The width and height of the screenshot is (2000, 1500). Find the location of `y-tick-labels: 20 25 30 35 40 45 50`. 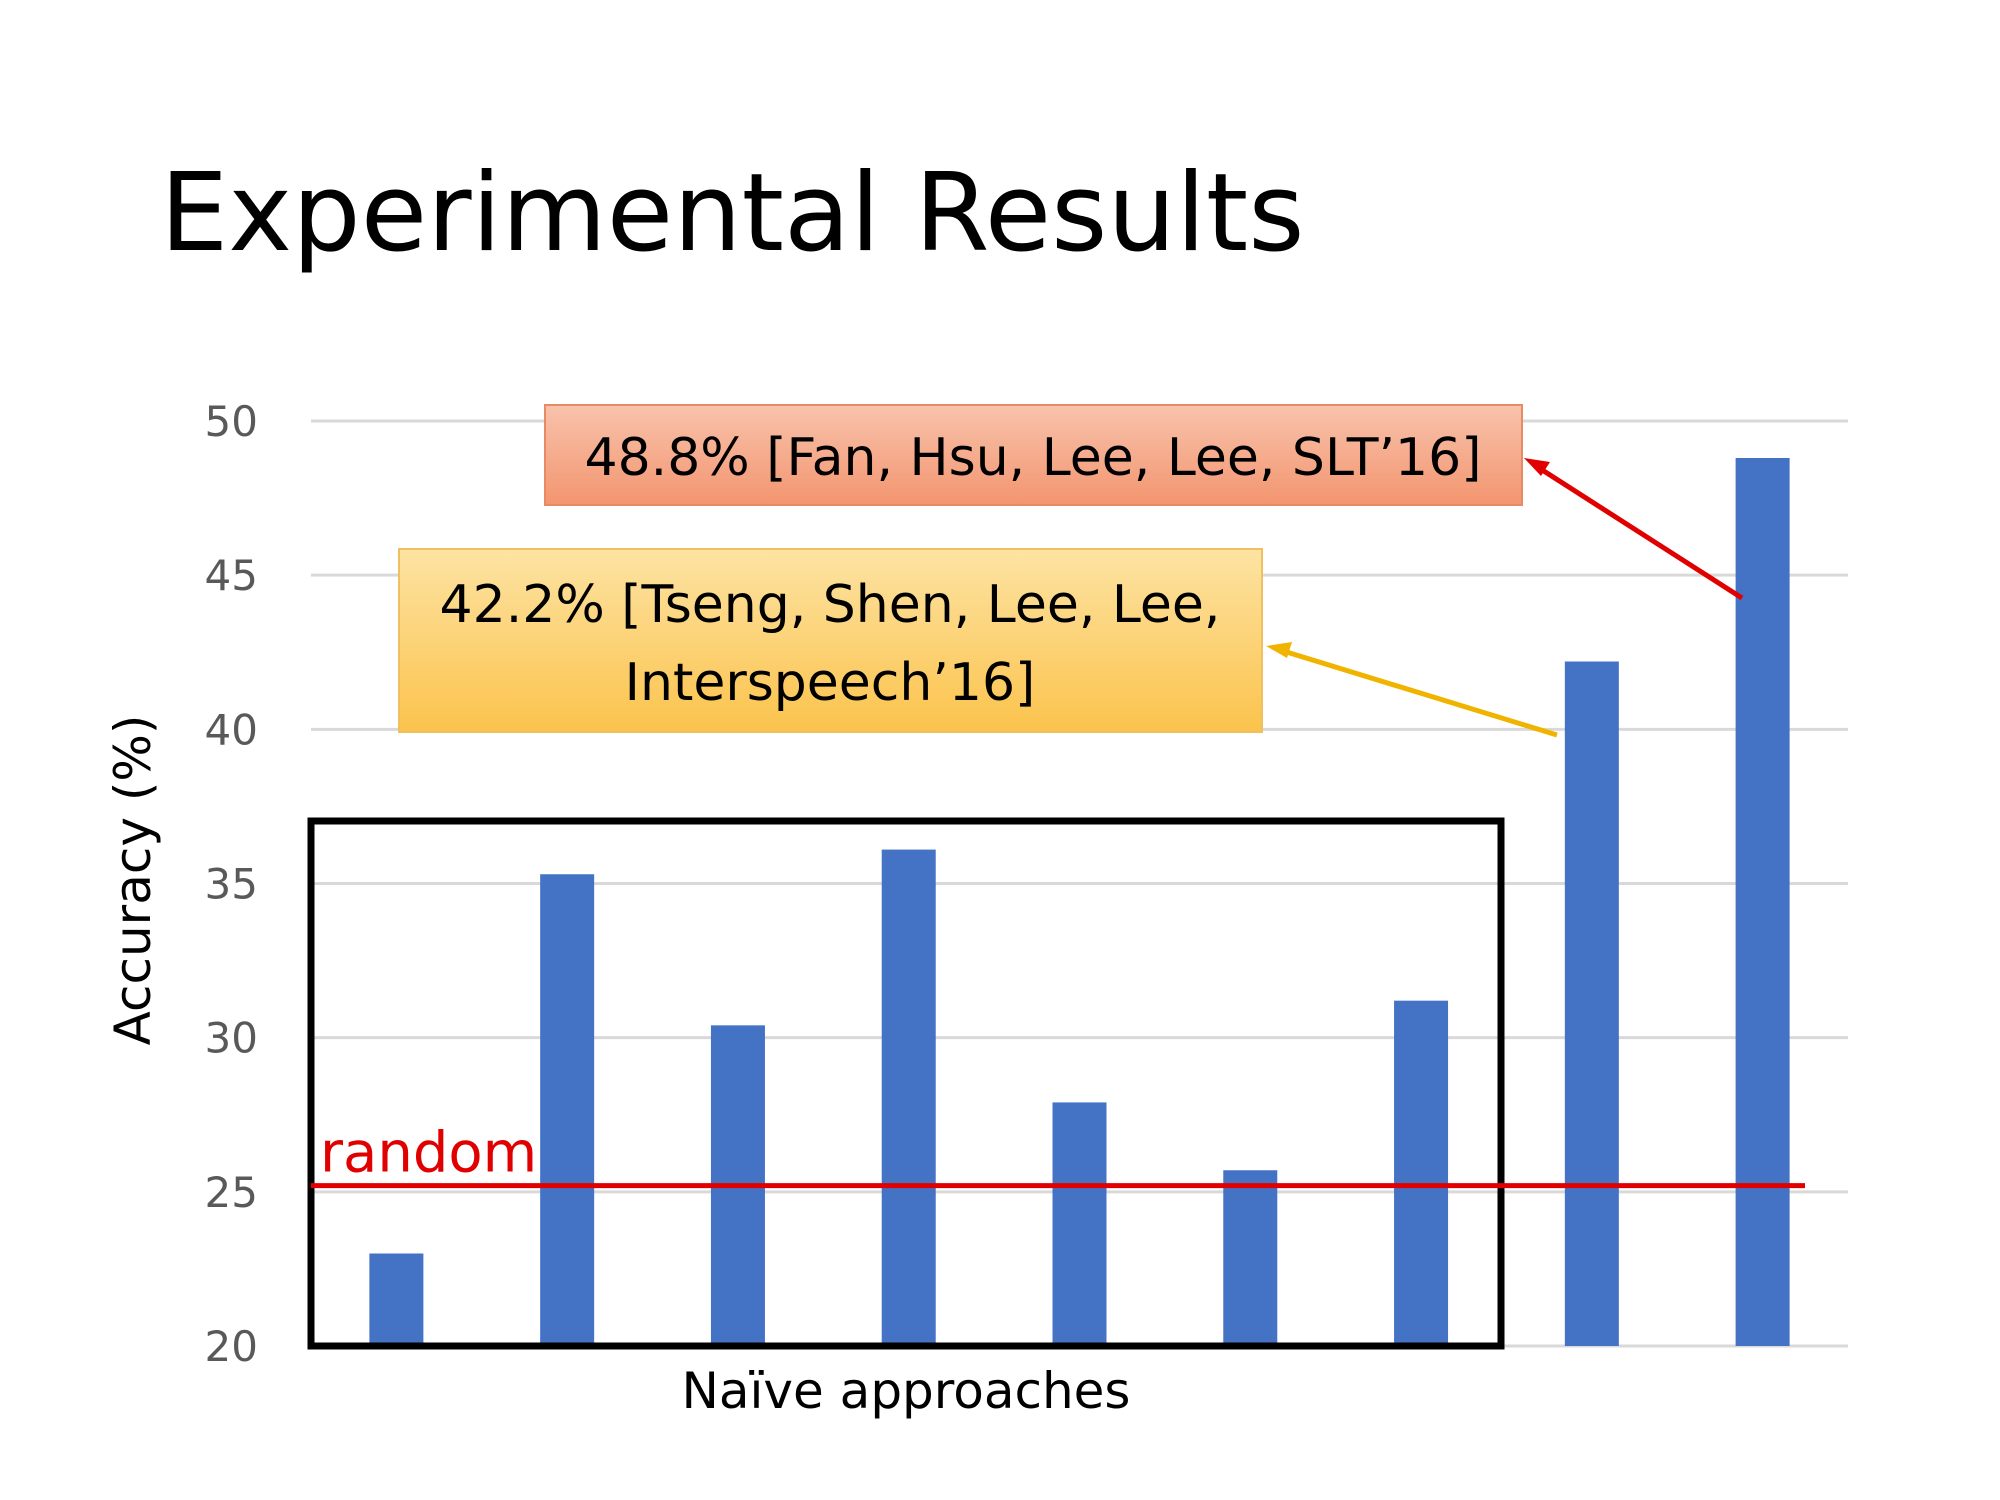

y-tick-labels: 20 25 30 35 40 45 50 is located at coordinates (231, 884).